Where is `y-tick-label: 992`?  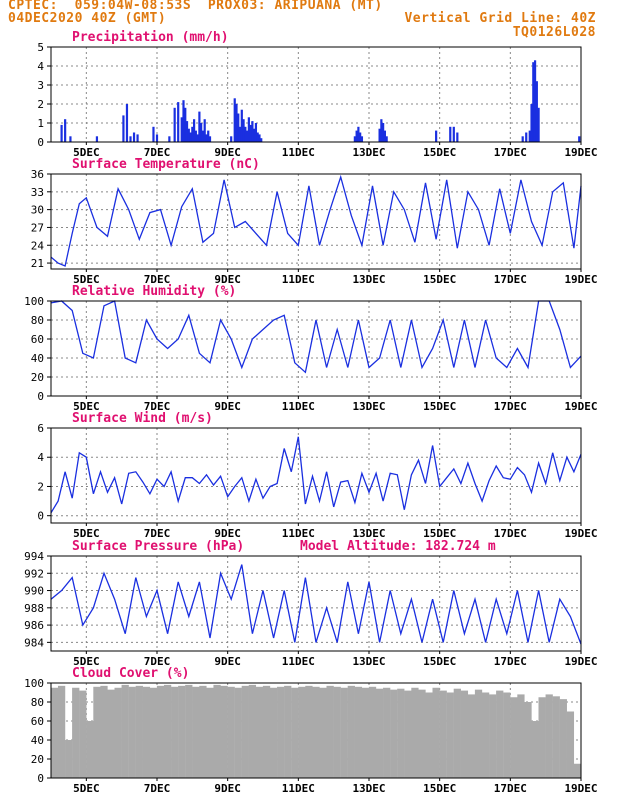
y-tick-label: 992 is located at coordinates (34, 573).